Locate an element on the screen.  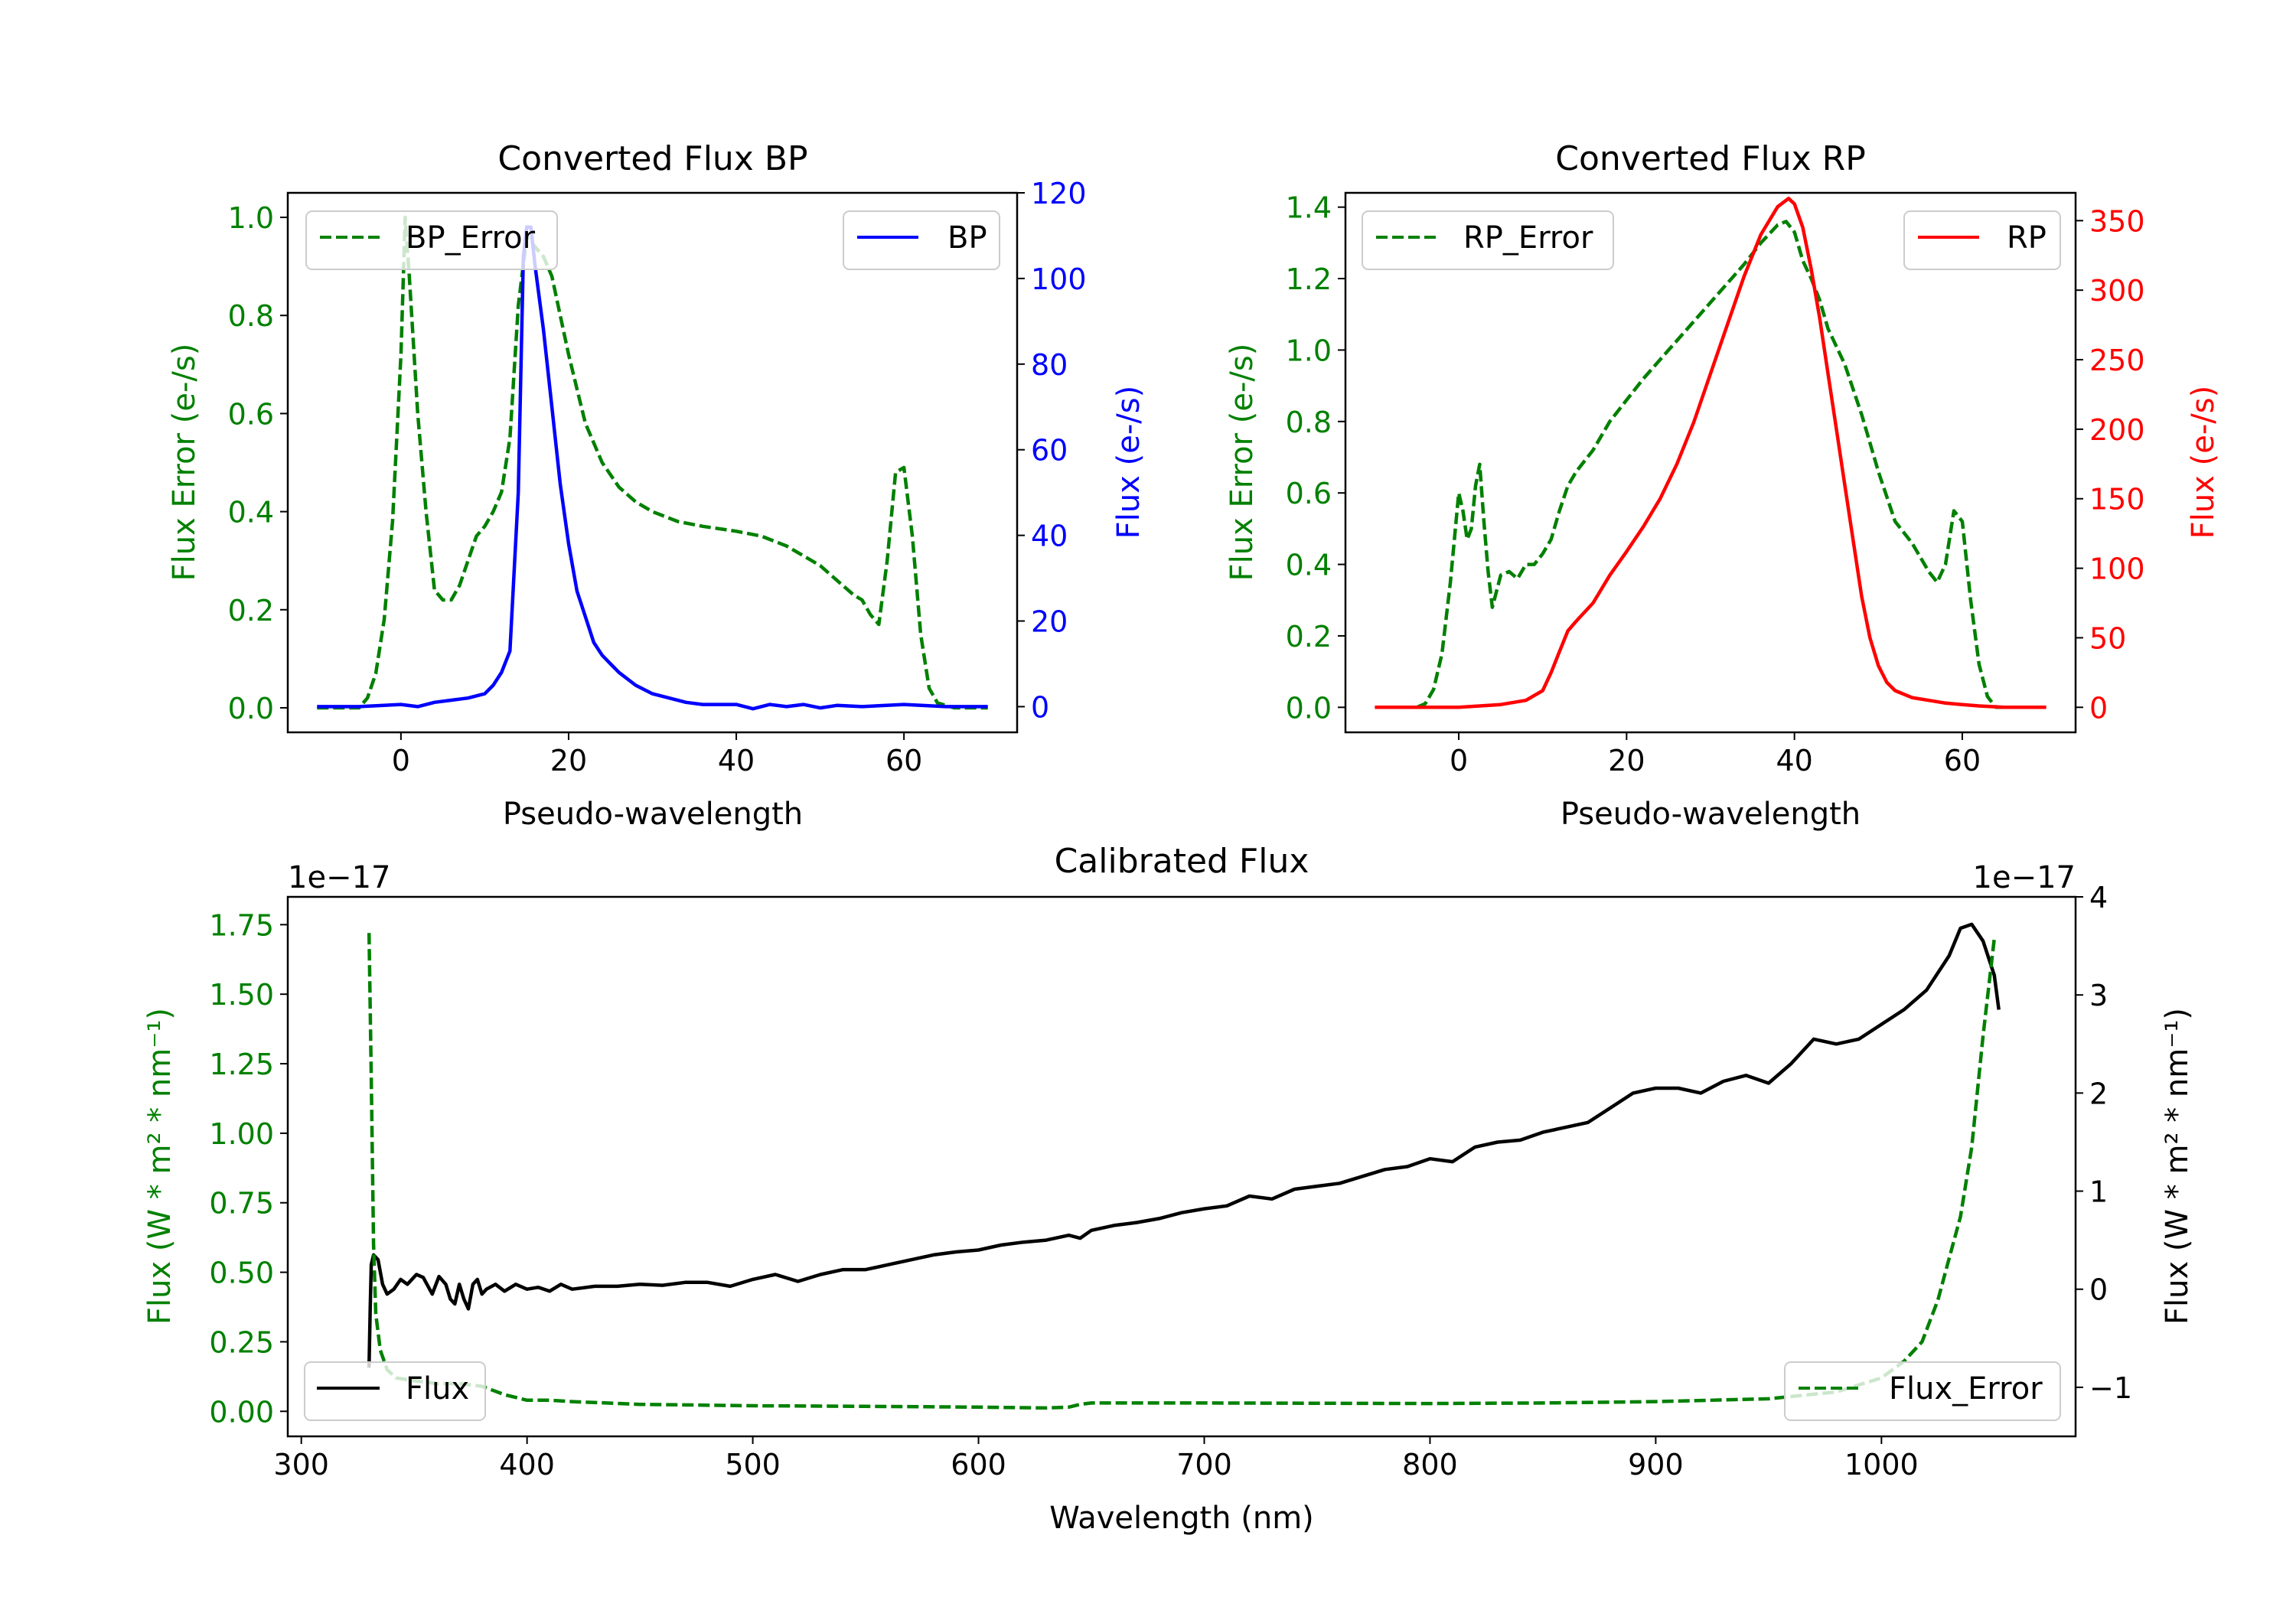
bp-y-left-tick-label: 0.6 is located at coordinates (251, 414).